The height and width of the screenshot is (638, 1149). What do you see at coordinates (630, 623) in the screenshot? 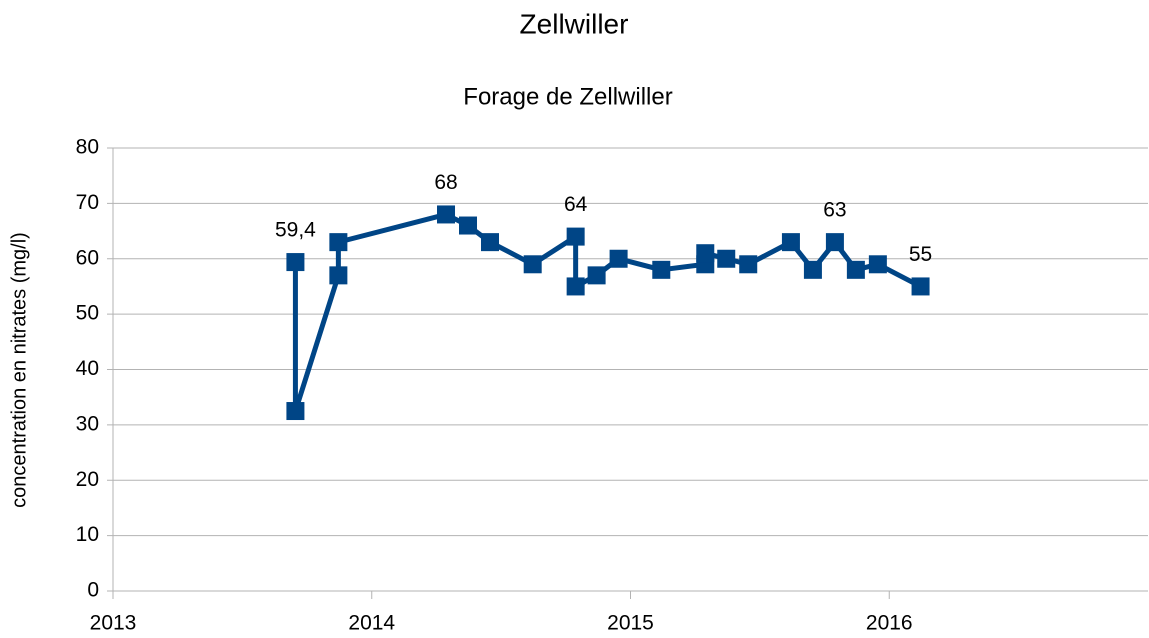
I see `x-tick-label: 2015` at bounding box center [630, 623].